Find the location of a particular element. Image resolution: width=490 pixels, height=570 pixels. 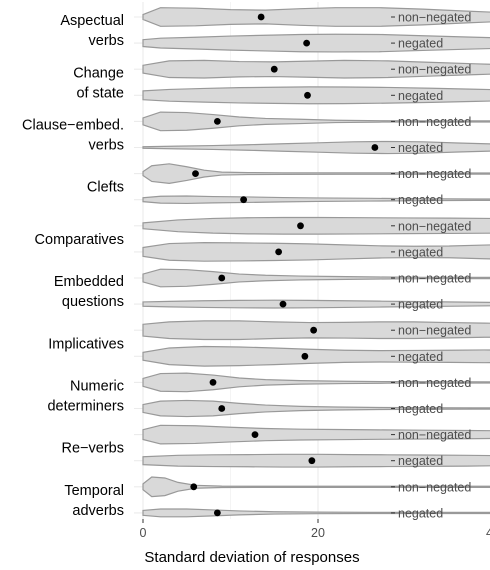

x-axis-title: Standard deviation of responses is located at coordinates (251, 557).